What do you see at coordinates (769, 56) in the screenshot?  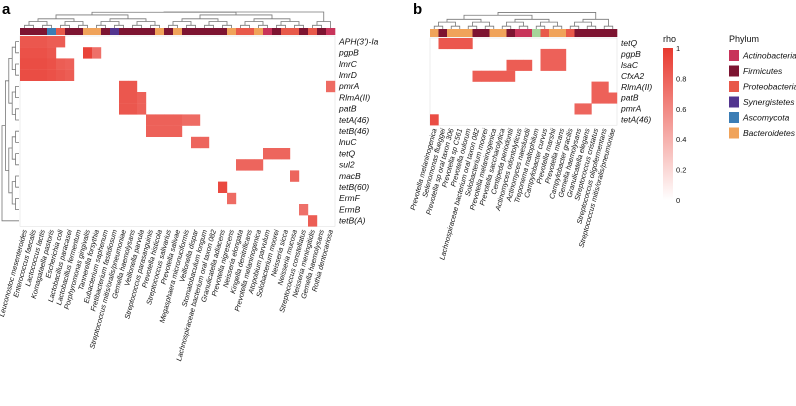 I see `phylum-label: Actinobacteria` at bounding box center [769, 56].